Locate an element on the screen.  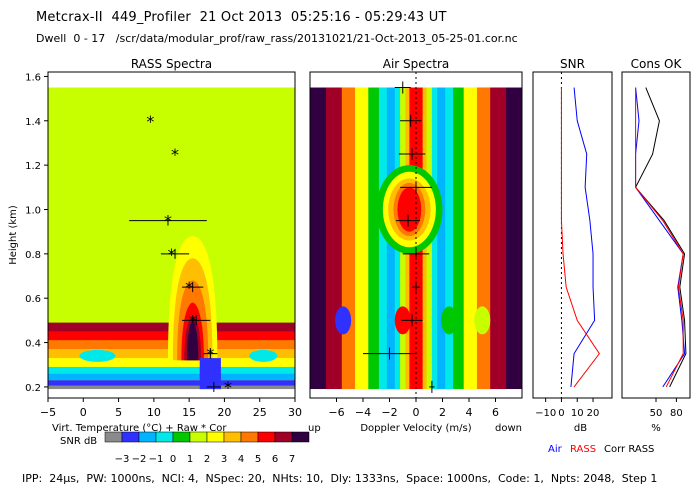
colorbar-tick-label: −1 is located at coordinates (156, 459).